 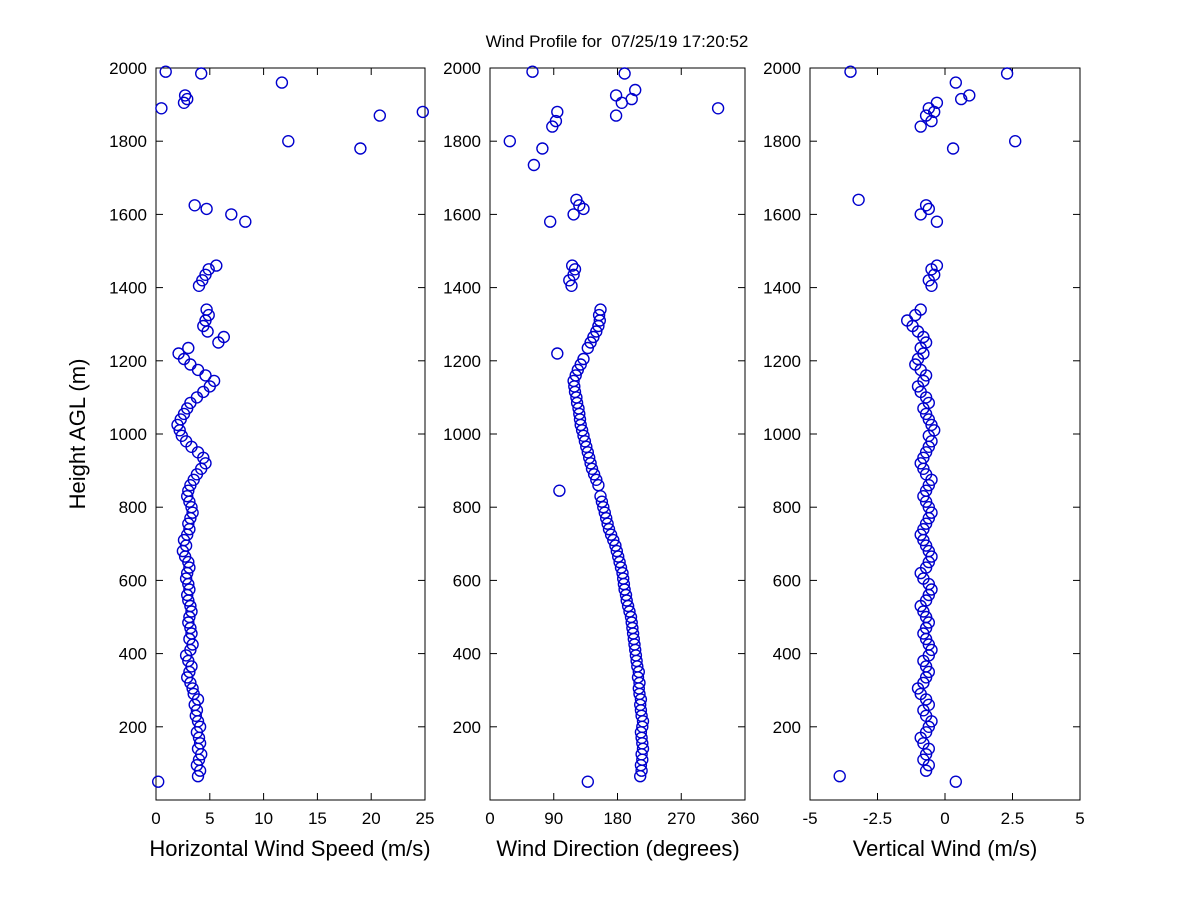 What do you see at coordinates (371, 818) in the screenshot?
I see `x-tick-label: 20` at bounding box center [371, 818].